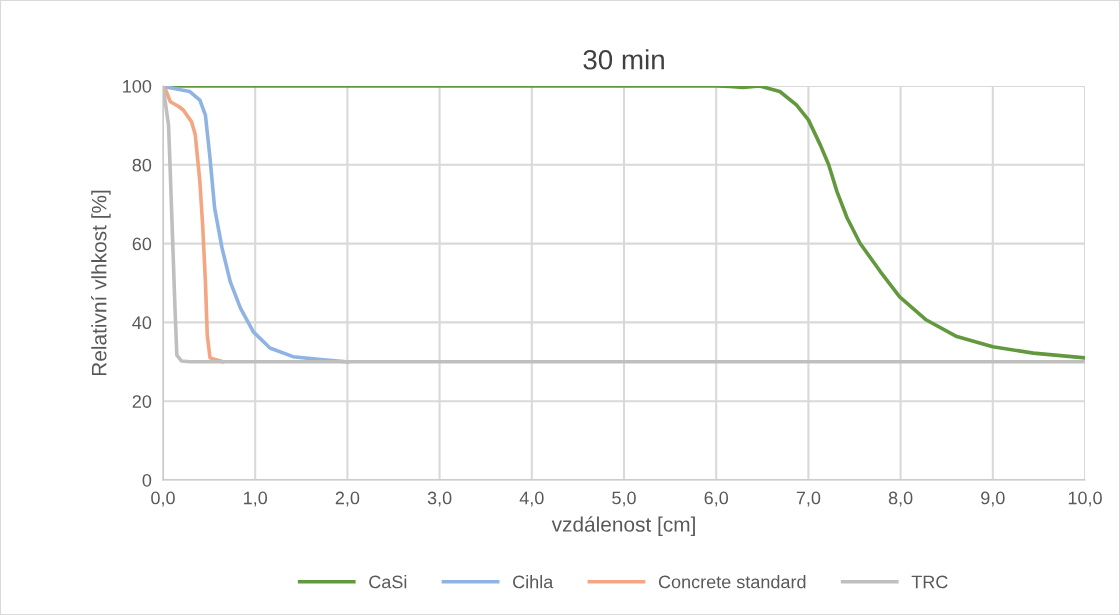 The width and height of the screenshot is (1120, 615). Describe the element at coordinates (142, 244) in the screenshot. I see `y-tick-label: 60` at that location.